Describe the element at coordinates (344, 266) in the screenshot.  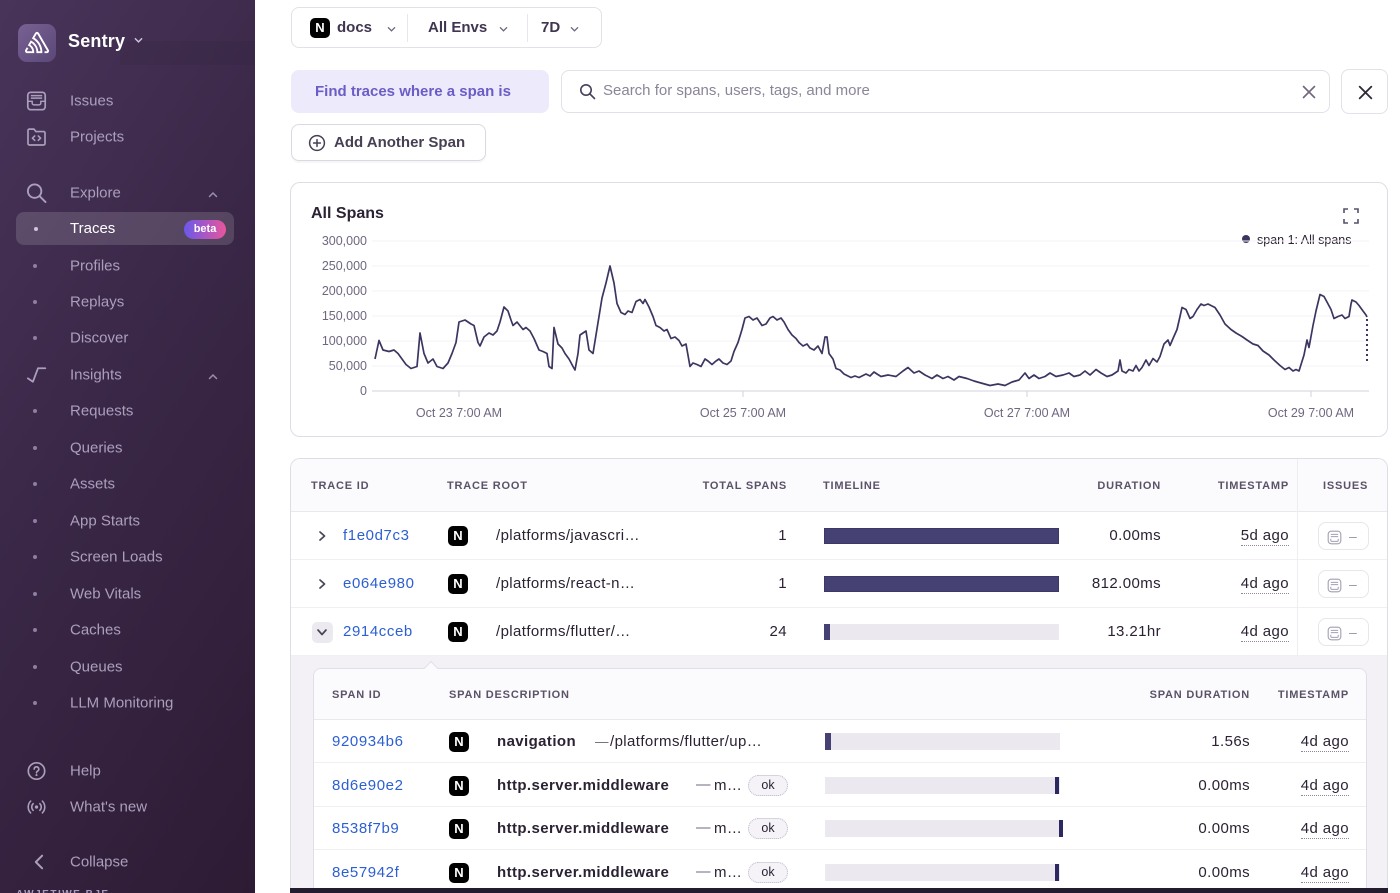
I see `svg-text: 250,000` at that location.